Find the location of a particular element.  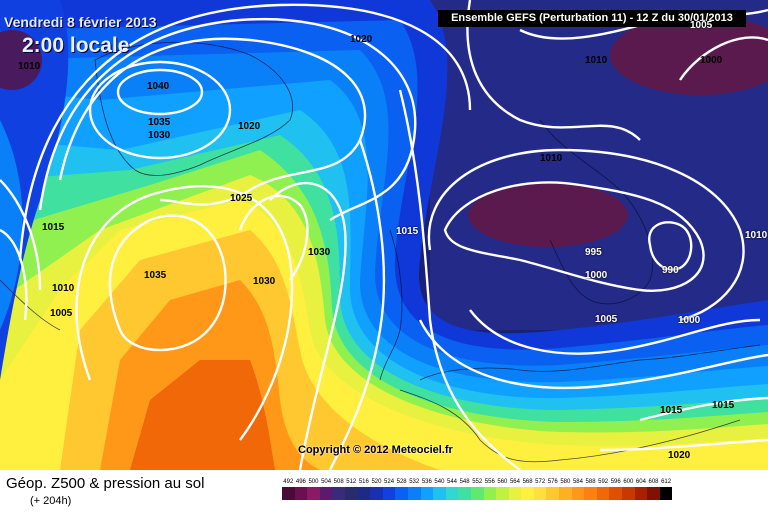

legend-value: 584 is located at coordinates (577, 482).